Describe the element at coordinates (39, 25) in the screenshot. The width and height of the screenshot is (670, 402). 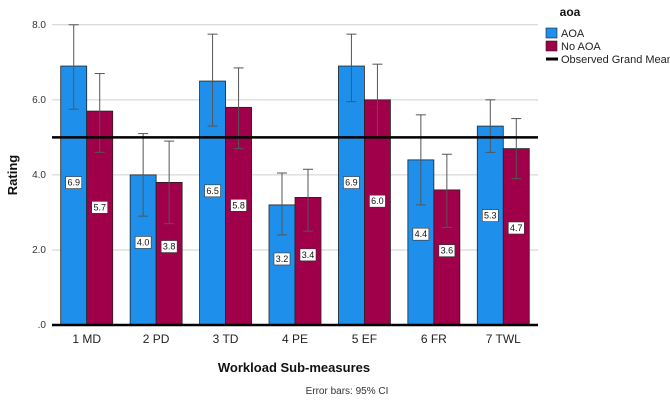
I see `y-tick-label: 8.0` at that location.